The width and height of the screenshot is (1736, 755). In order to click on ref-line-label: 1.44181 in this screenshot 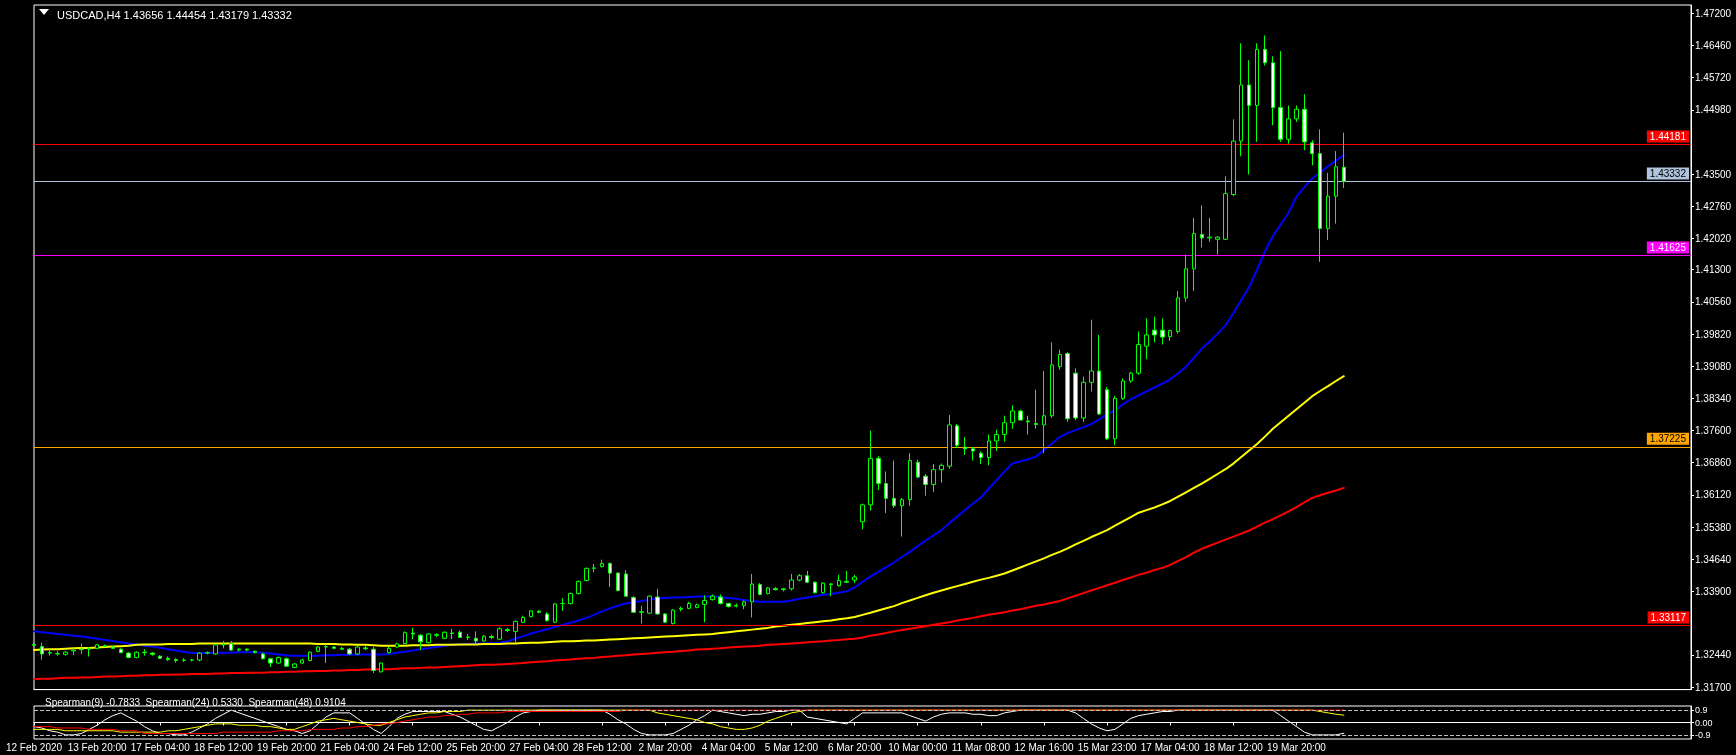, I will do `click(1668, 136)`.